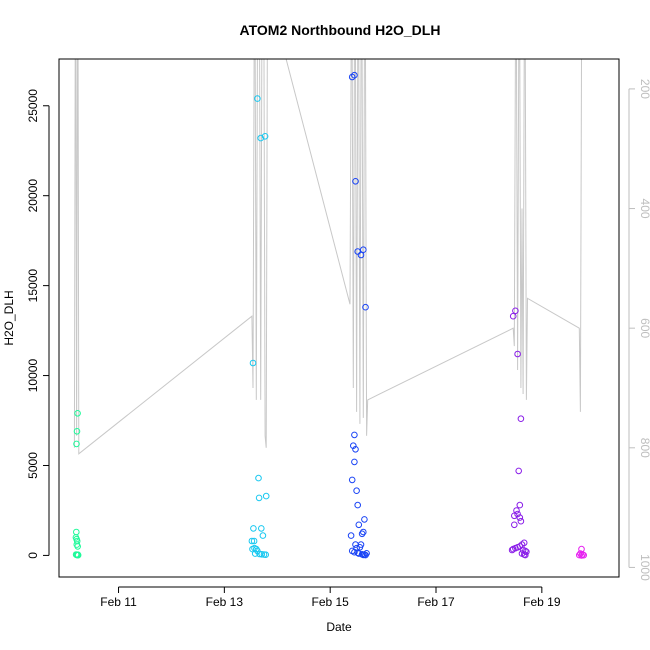 The width and height of the screenshot is (650, 650). What do you see at coordinates (225, 602) in the screenshot?
I see `x-tick-label: Feb 13` at bounding box center [225, 602].